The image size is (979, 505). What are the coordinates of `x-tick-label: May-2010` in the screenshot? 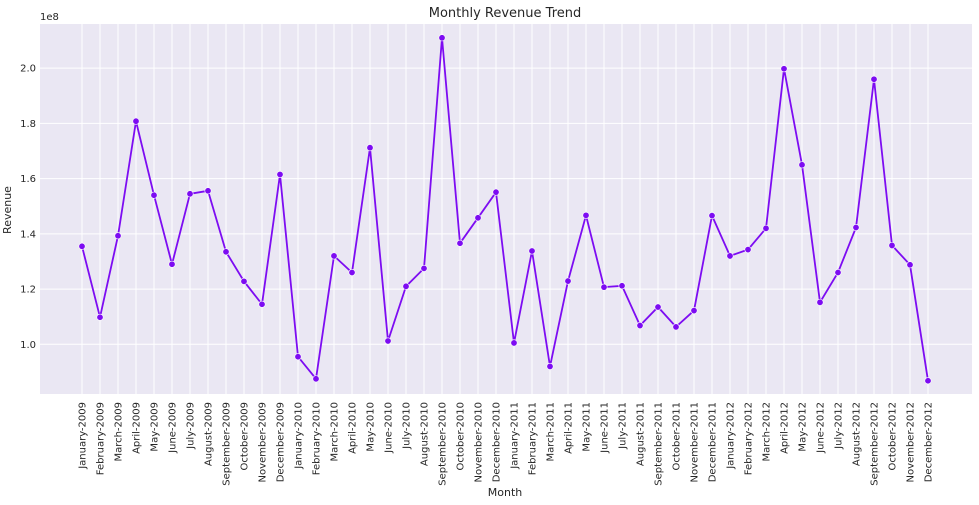 It's located at (371, 427).